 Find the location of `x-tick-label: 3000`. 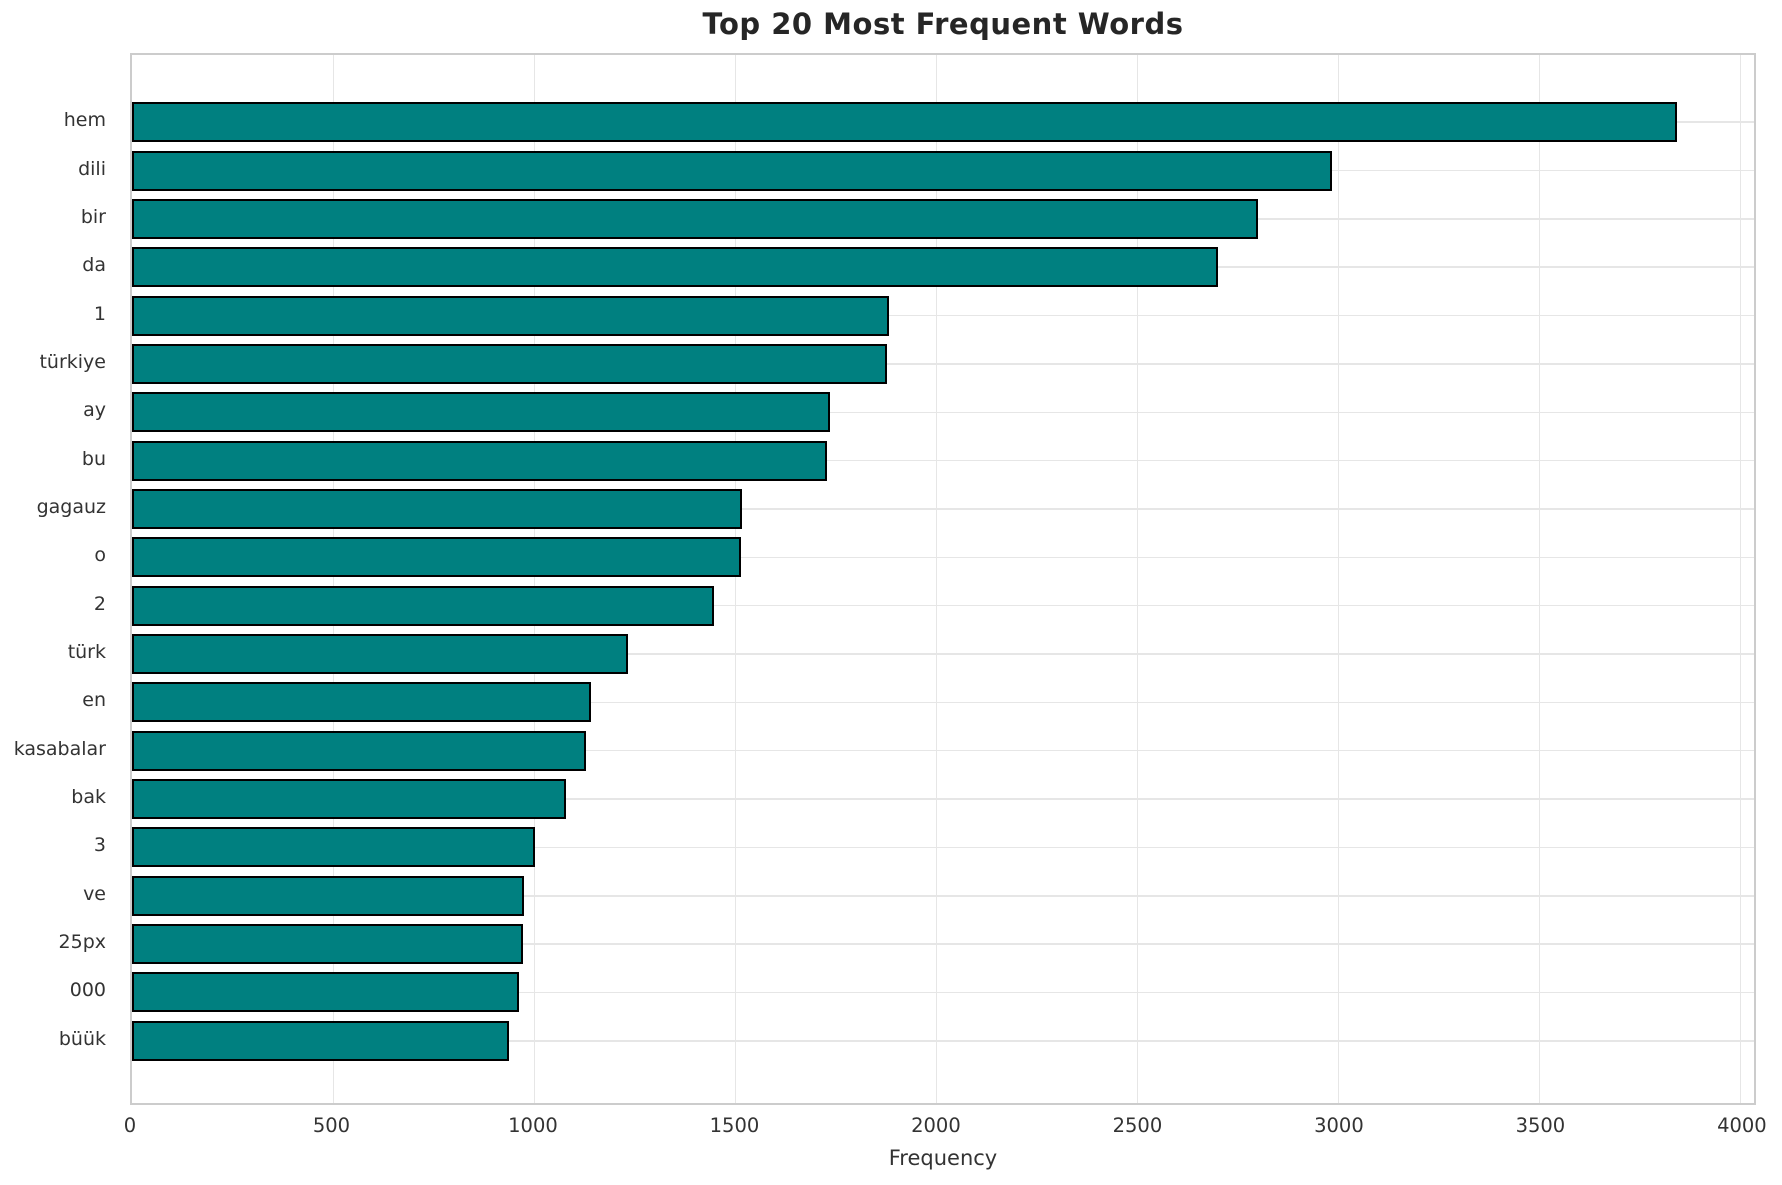

x-tick-label: 3000 is located at coordinates (1339, 1125).